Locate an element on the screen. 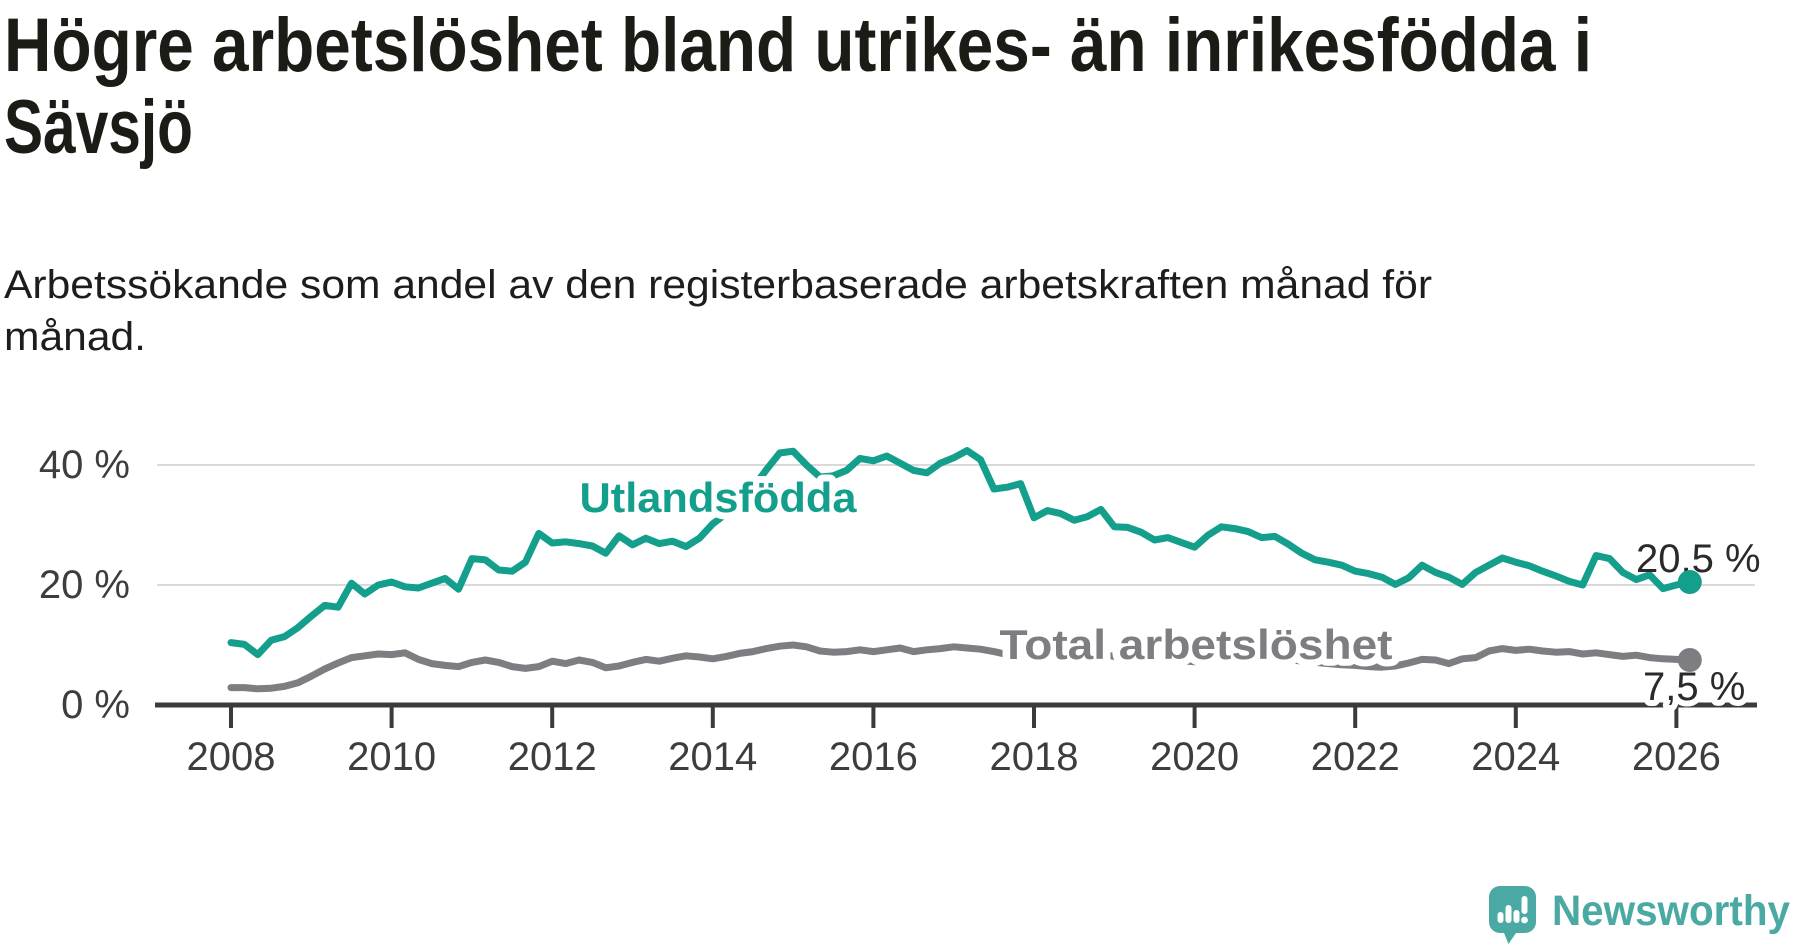 This screenshot has height=948, width=1800. speech-bubble-icon is located at coordinates (1512, 915).